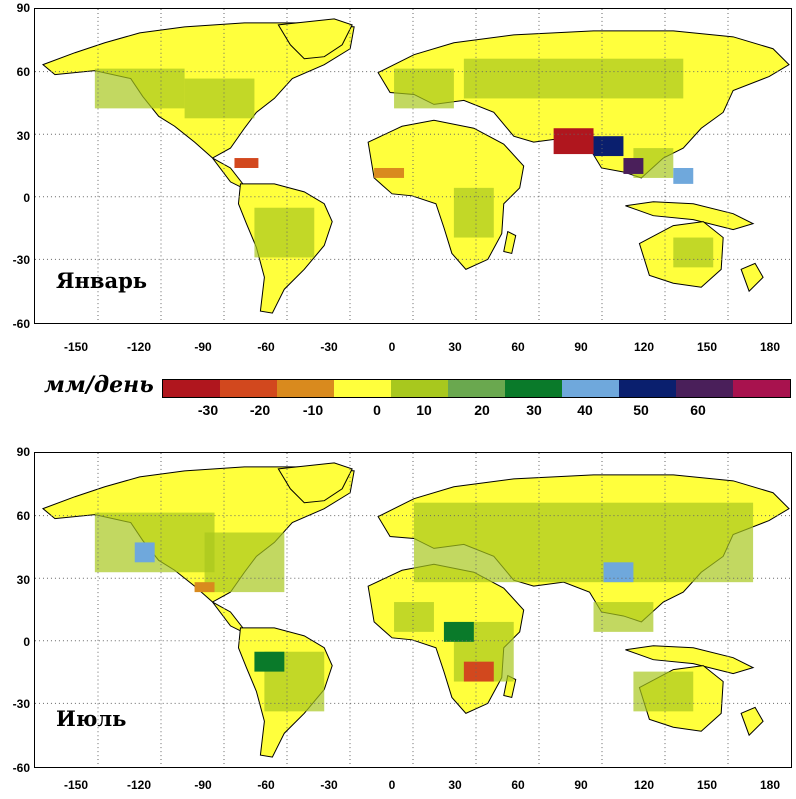  Describe the element at coordinates (313, 410) in the screenshot. I see `legend-tick: -10` at that location.